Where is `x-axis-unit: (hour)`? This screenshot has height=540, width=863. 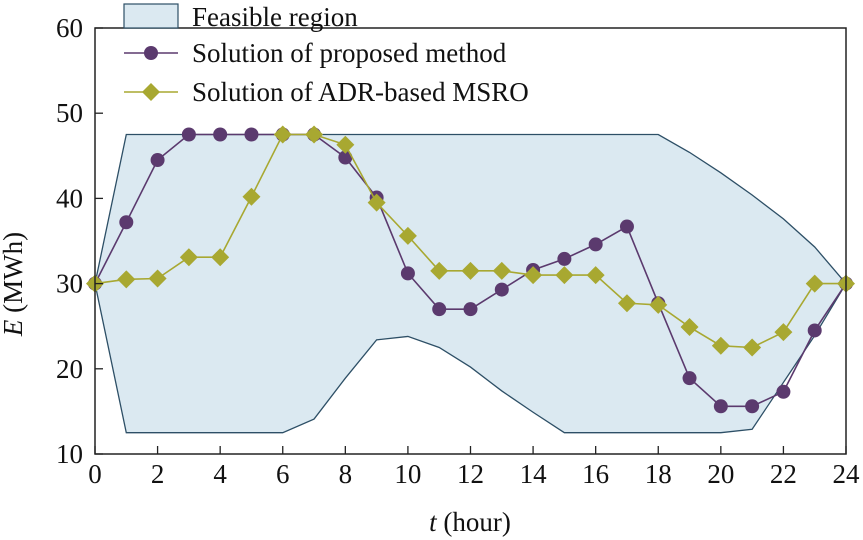 x-axis-unit: (hour) is located at coordinates (474, 522).